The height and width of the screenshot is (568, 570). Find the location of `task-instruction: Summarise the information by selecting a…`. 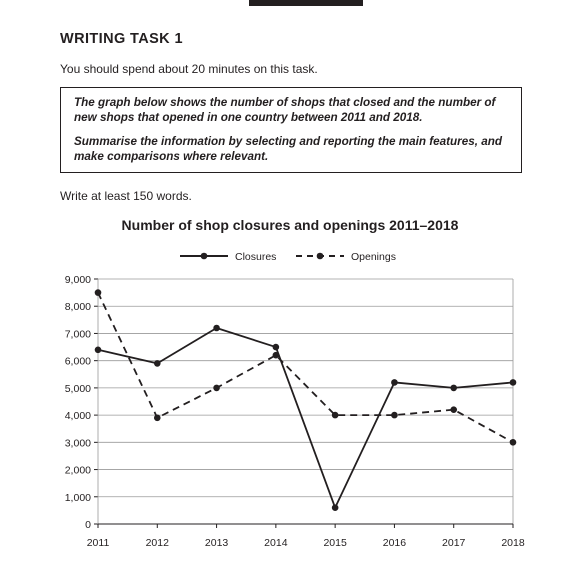

task-instruction: Summarise the information by selecting a… is located at coordinates (291, 149).